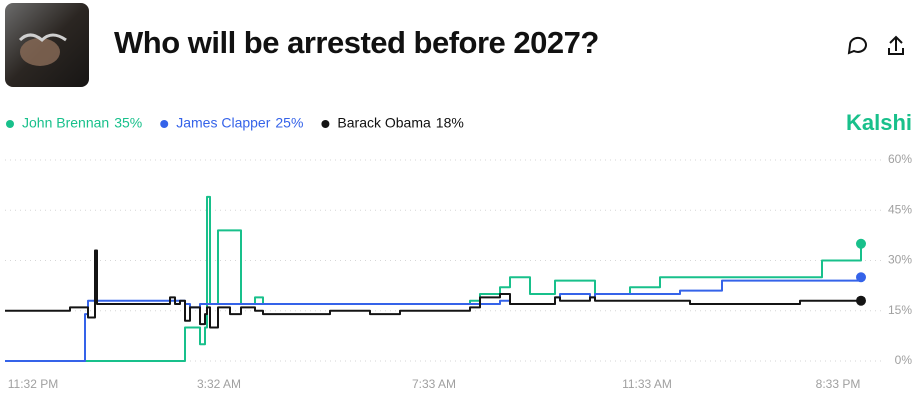  I want to click on y-tick-label: 45%, so click(900, 209).